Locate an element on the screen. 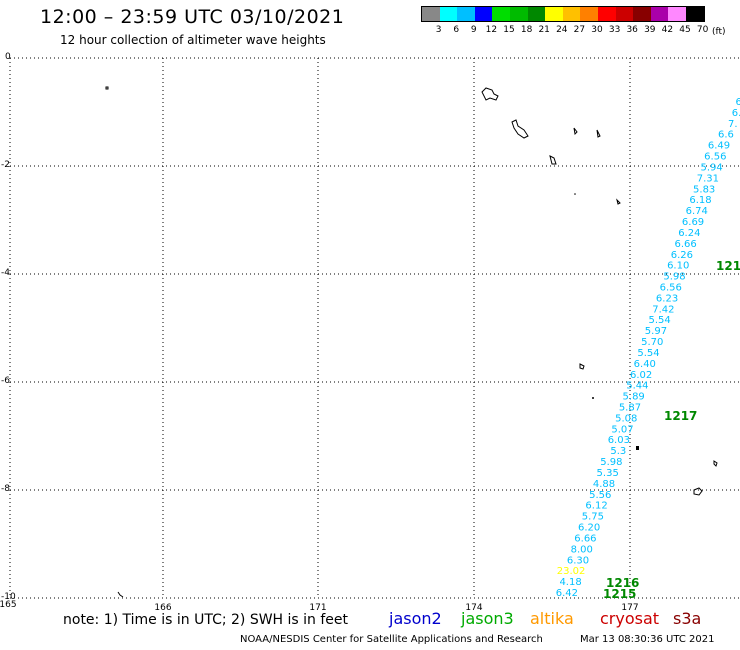 This screenshot has height=650, width=740. wave-height-label: 6.12 is located at coordinates (596, 506).